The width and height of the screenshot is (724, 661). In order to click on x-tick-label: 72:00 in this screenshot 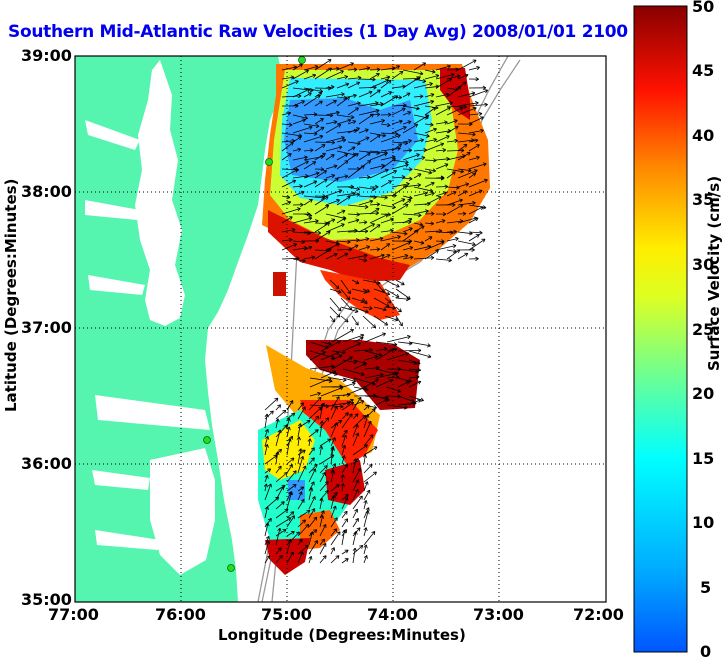, I will do `click(598, 614)`.